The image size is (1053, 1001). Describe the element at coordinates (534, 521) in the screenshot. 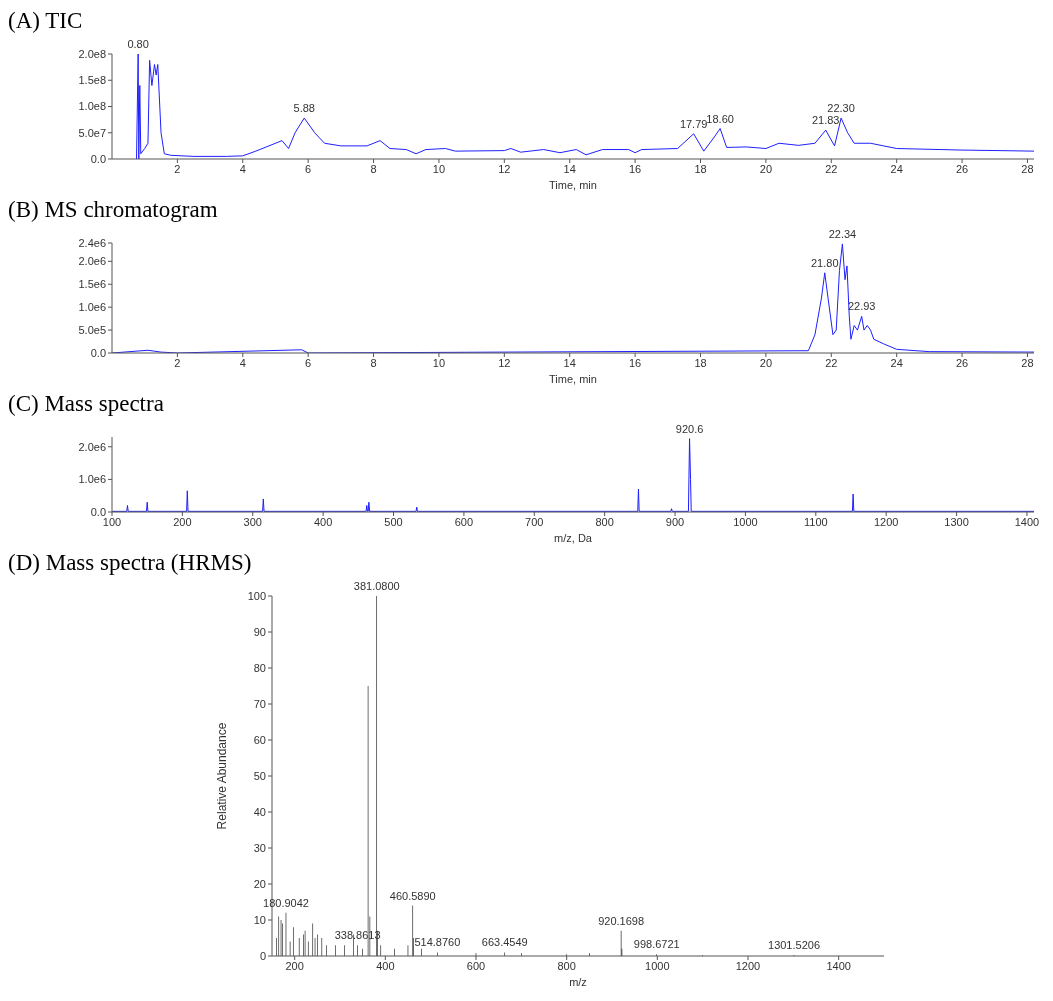

I see `x-tick-label: 700` at that location.